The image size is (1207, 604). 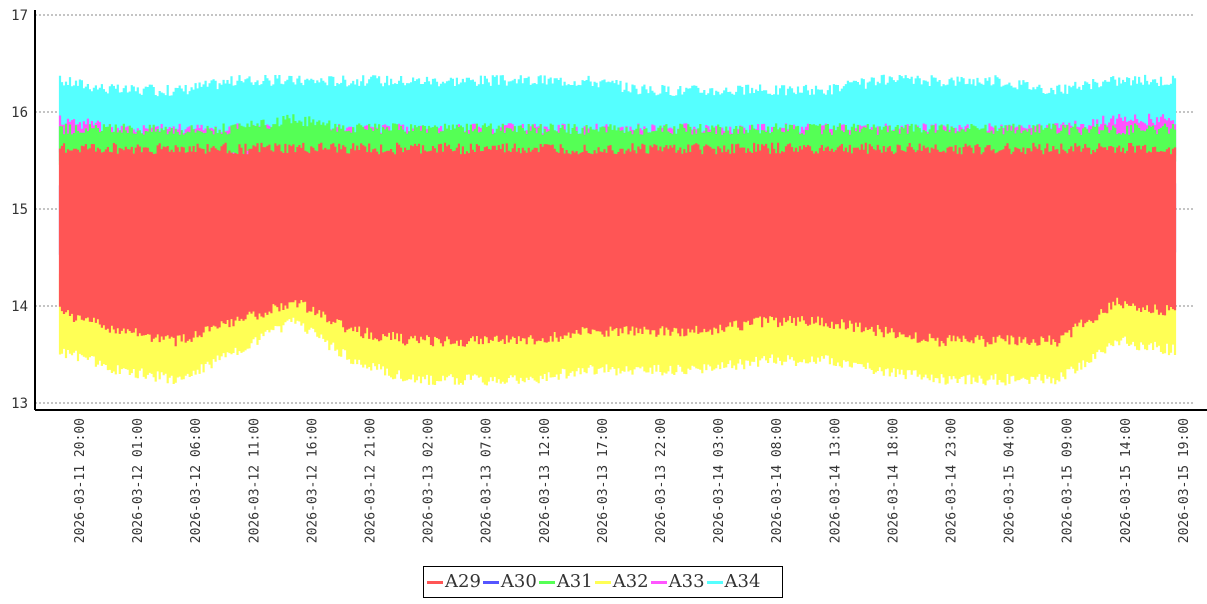 I want to click on y-tick-label: 14, so click(x=19, y=307).